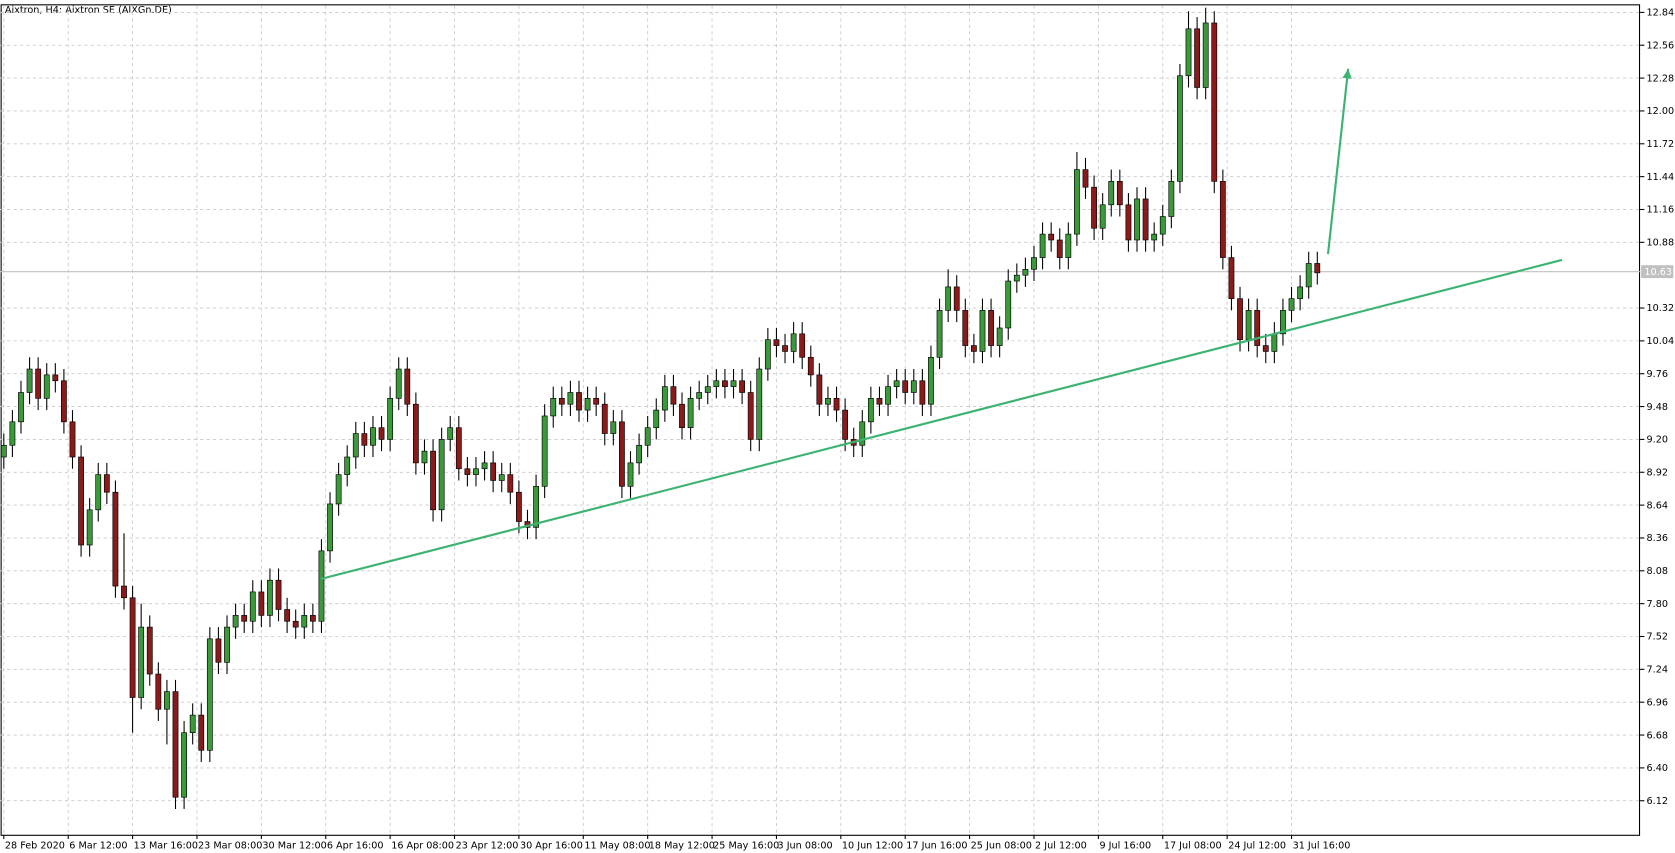 This screenshot has width=1675, height=853. What do you see at coordinates (230, 846) in the screenshot?
I see `x-tick-label: 23 Mar 08:00` at bounding box center [230, 846].